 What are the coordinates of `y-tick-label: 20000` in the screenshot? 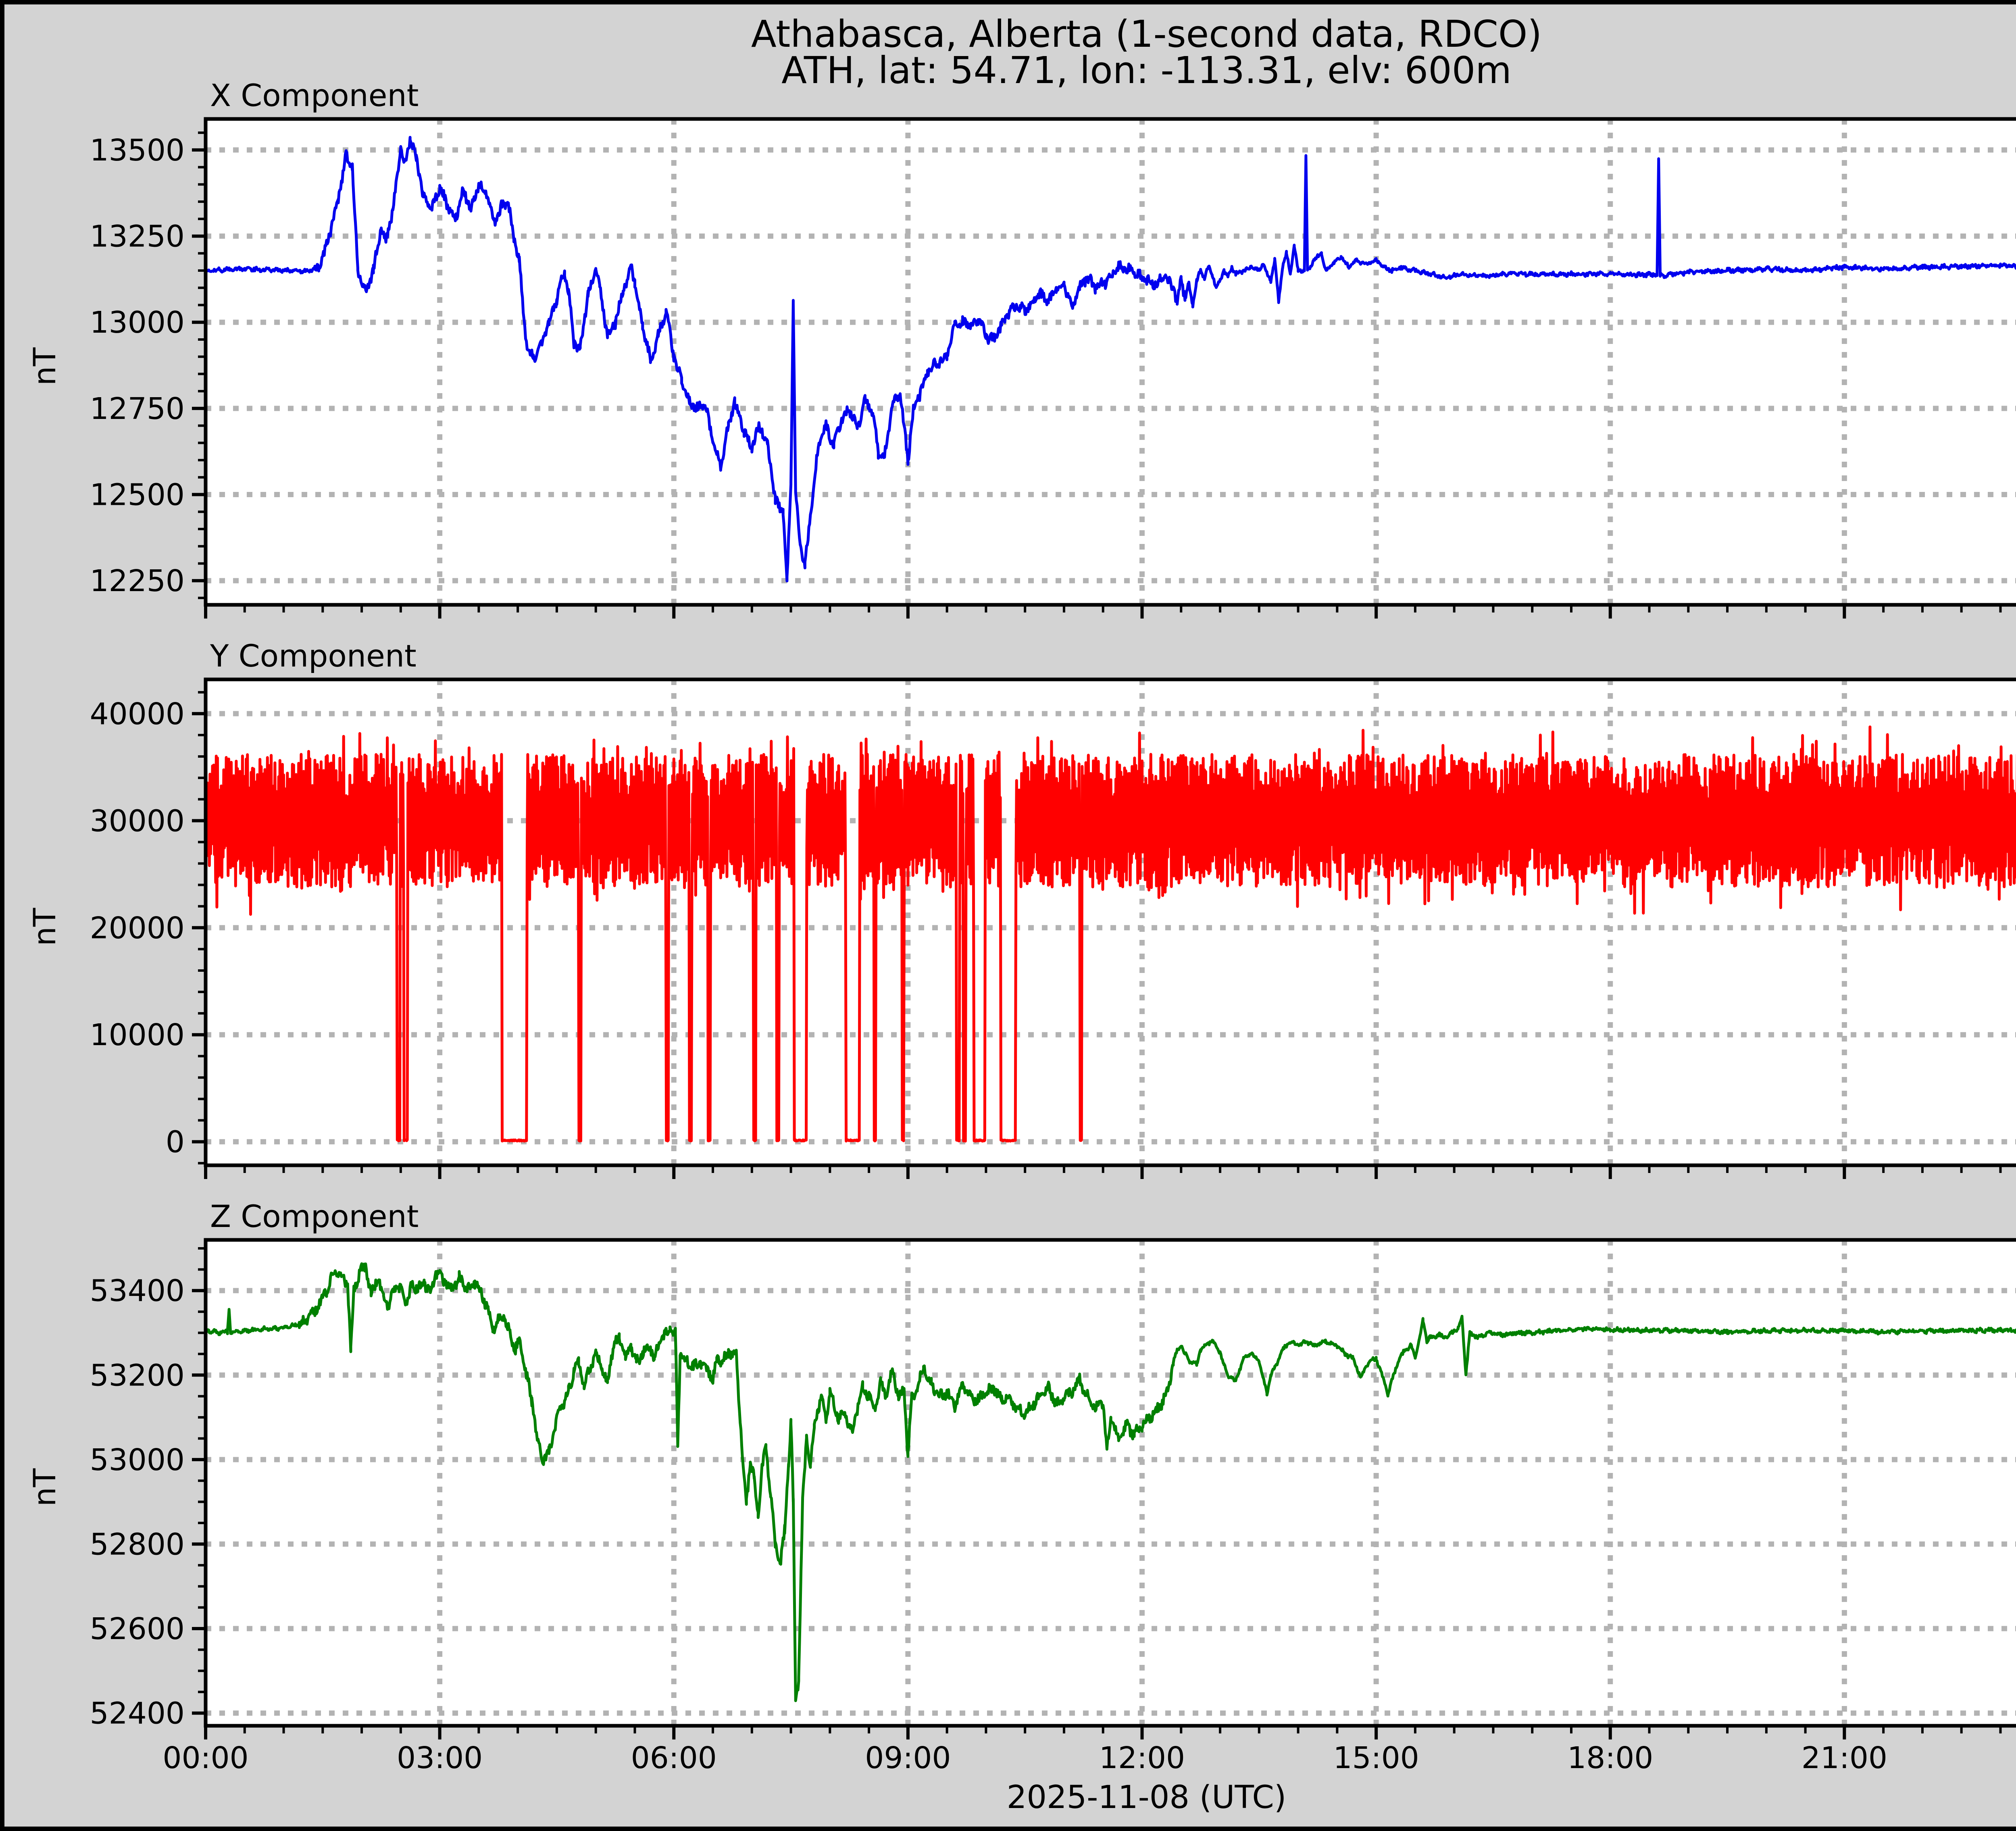 It's located at (137, 928).